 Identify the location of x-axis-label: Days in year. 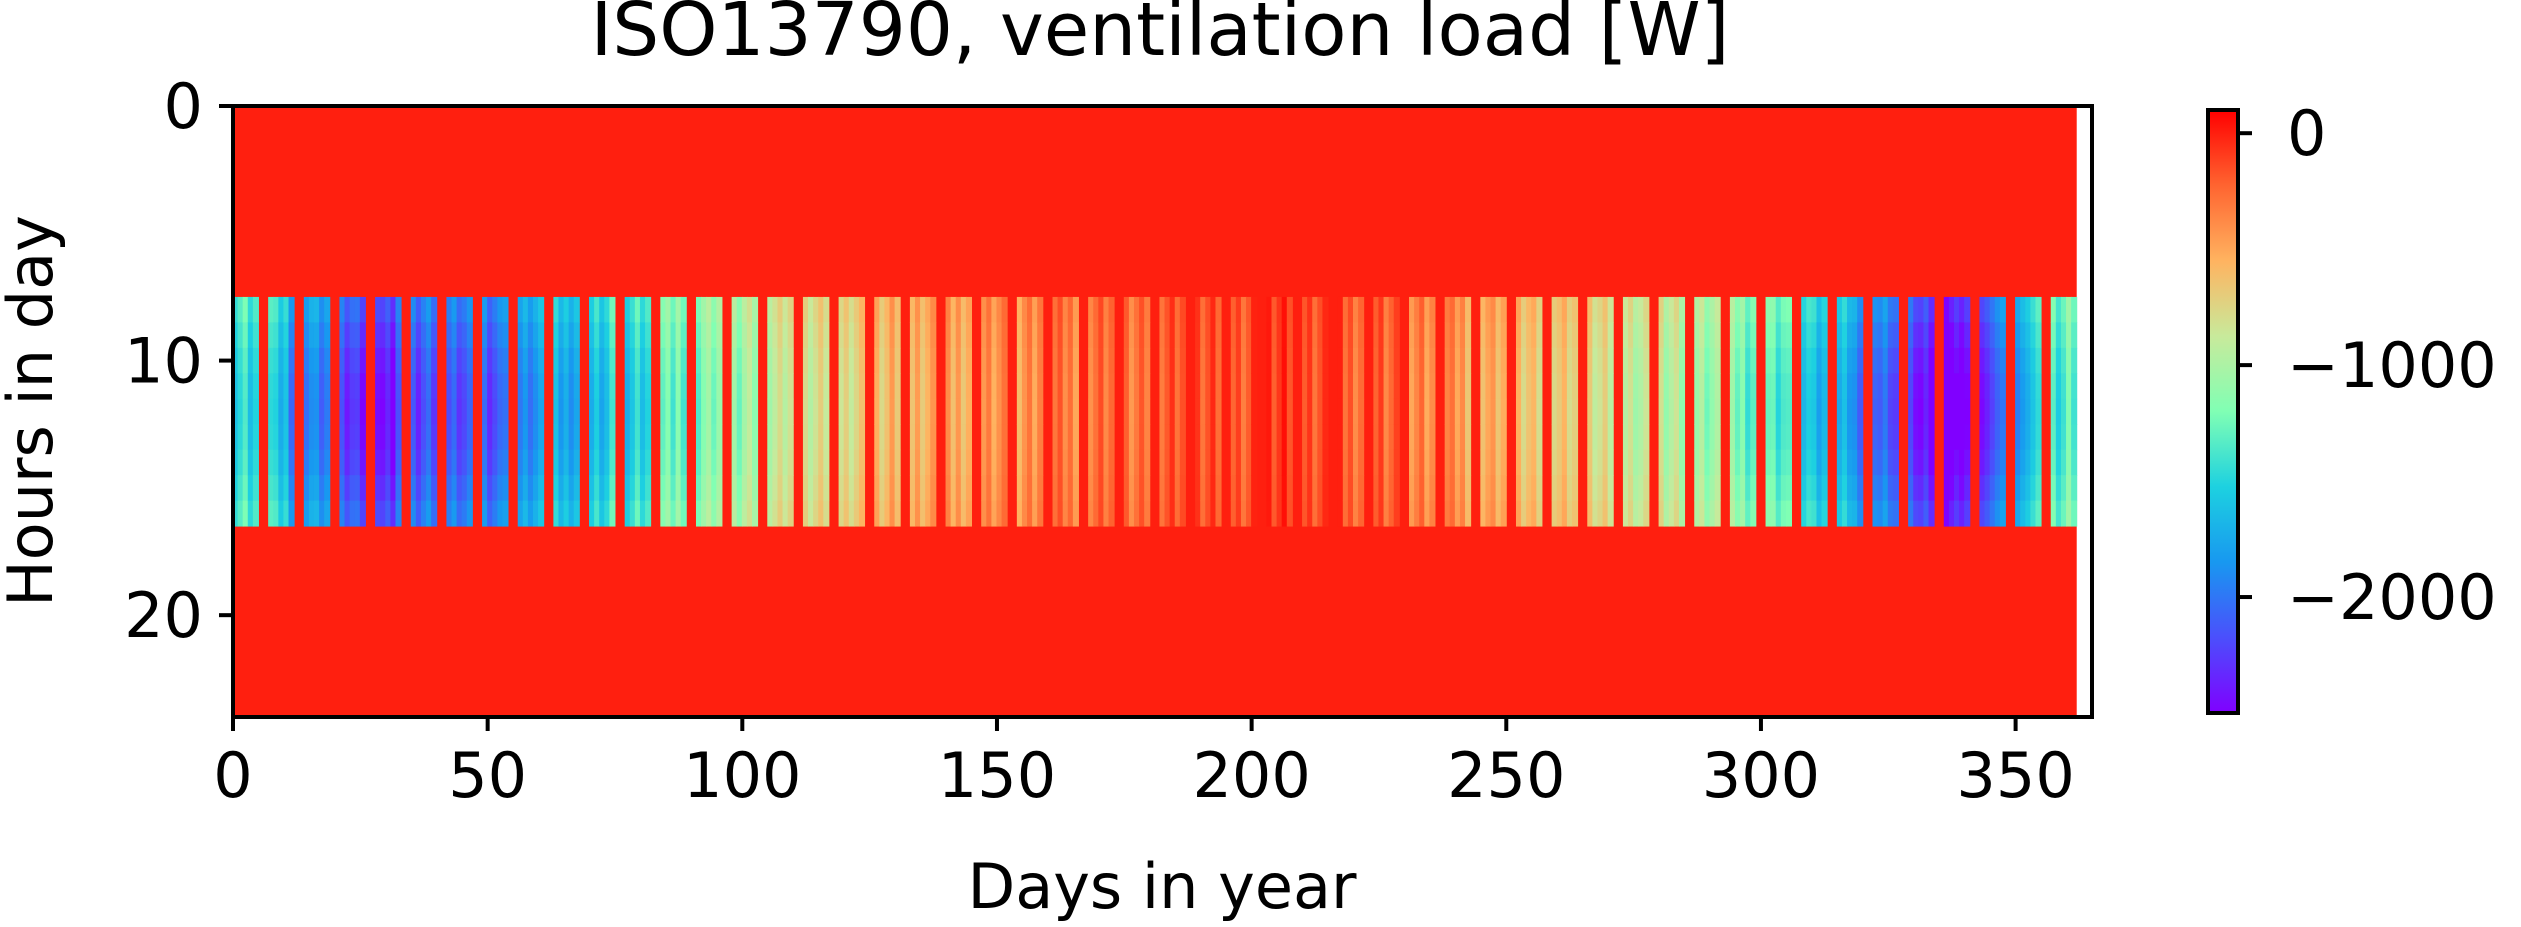
(1162, 886).